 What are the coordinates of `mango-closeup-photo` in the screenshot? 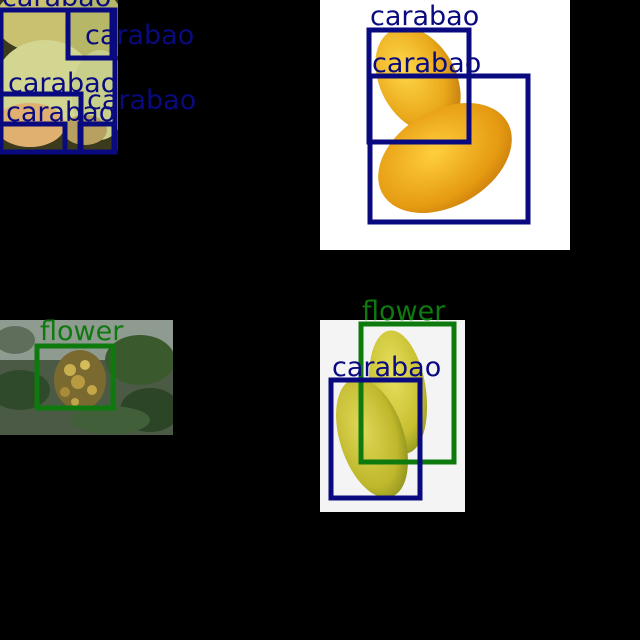 It's located at (59, 75).